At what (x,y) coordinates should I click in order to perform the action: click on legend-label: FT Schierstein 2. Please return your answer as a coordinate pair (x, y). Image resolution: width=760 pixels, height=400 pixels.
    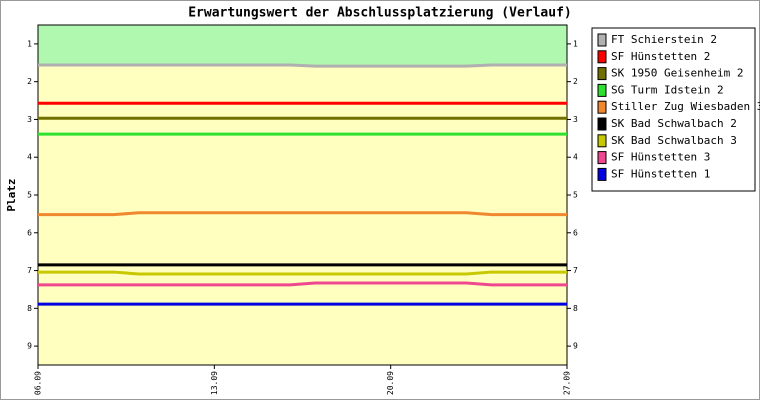
    Looking at the image, I should click on (664, 39).